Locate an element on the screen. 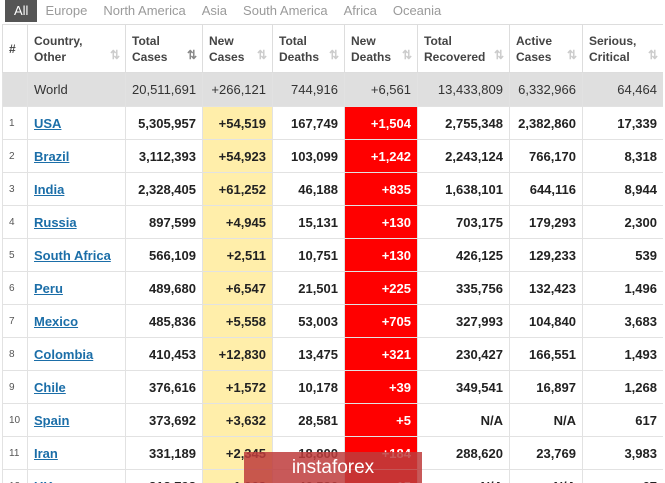 The width and height of the screenshot is (665, 483). country-cell: South Africa is located at coordinates (76, 255).